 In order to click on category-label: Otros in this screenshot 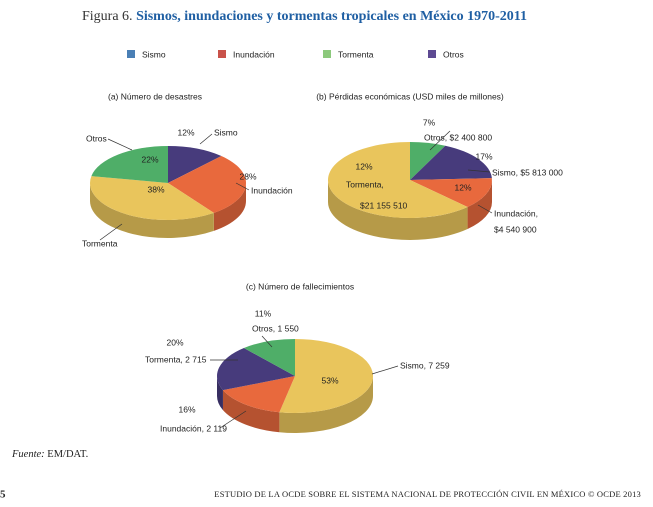, I will do `click(96, 138)`.